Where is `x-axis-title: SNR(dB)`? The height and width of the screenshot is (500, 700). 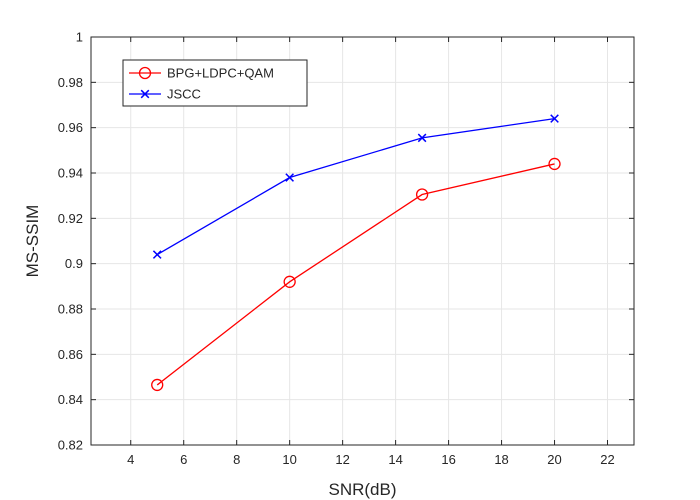
x-axis-title: SNR(dB) is located at coordinates (362, 489).